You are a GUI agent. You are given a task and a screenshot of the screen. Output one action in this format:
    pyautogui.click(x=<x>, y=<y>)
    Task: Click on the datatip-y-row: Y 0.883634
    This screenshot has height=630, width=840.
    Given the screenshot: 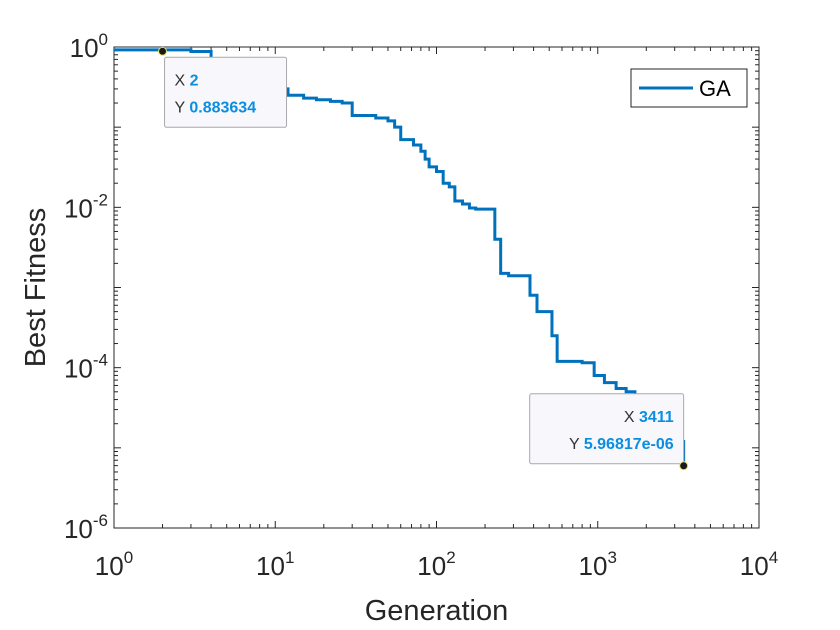 What is the action you would take?
    pyautogui.click(x=216, y=107)
    